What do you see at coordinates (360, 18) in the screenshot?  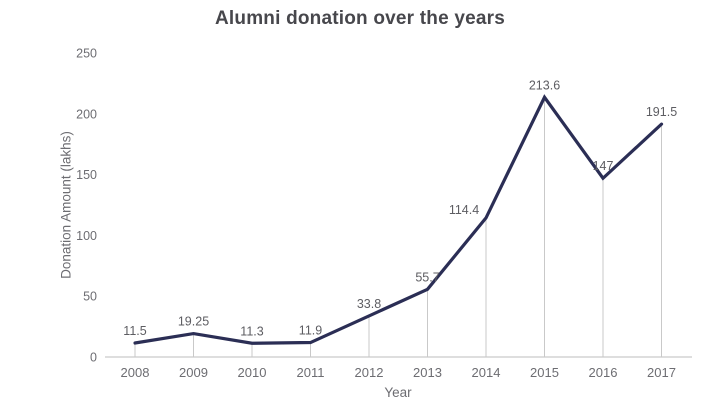 I see `chart-title: Alumni donation over the years` at bounding box center [360, 18].